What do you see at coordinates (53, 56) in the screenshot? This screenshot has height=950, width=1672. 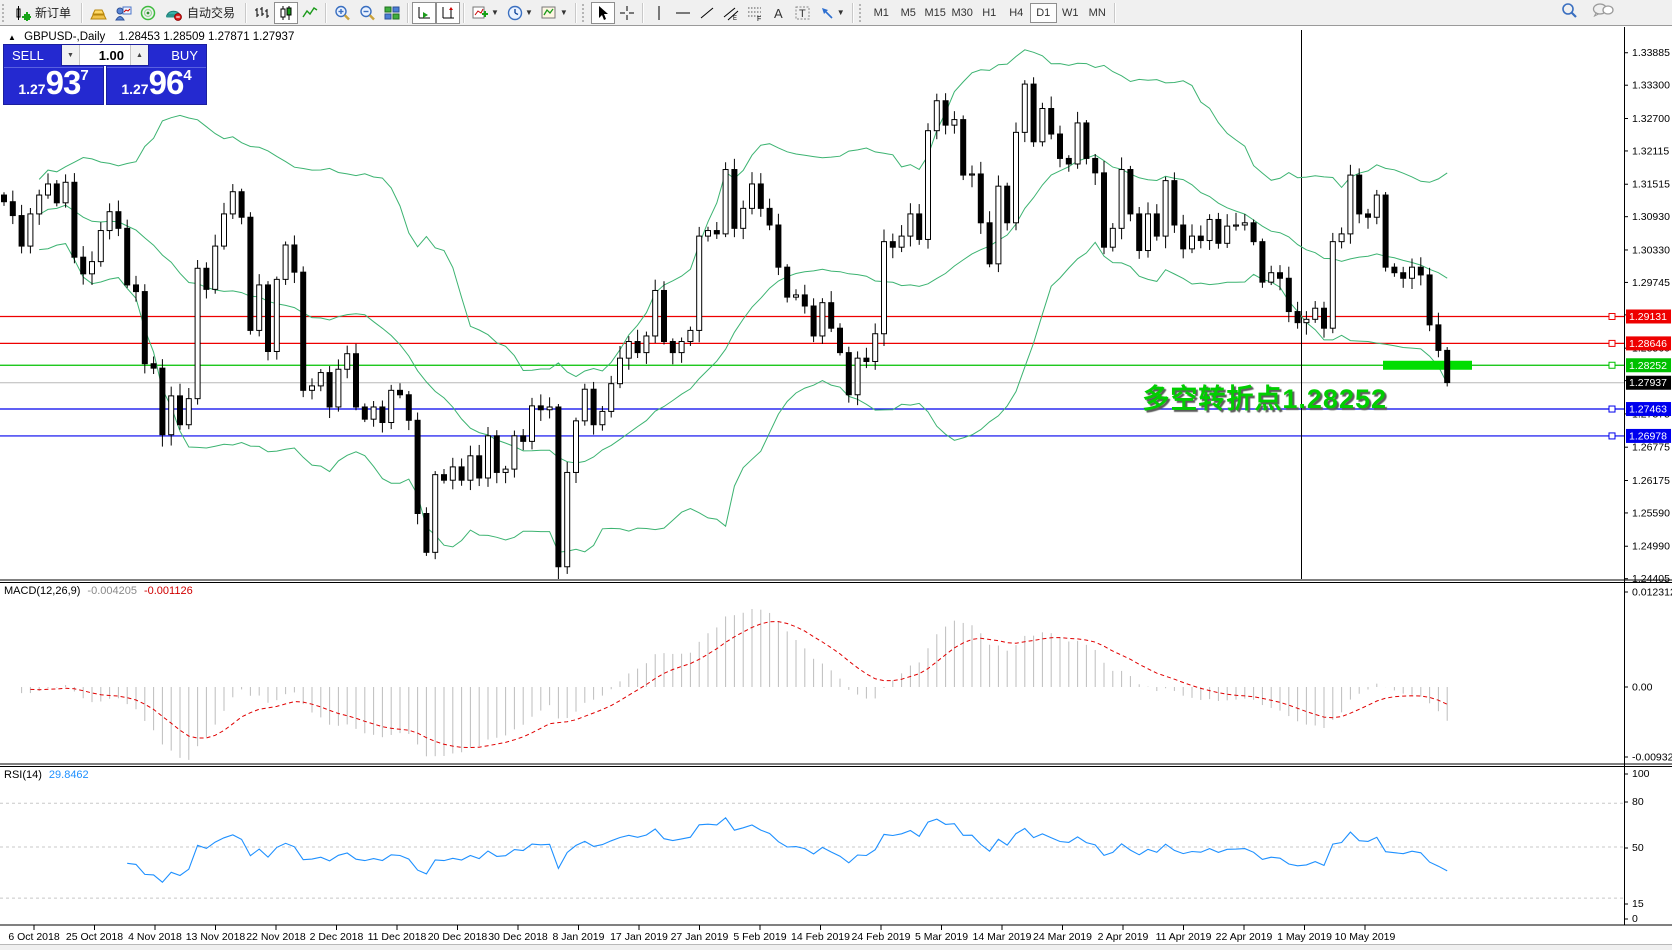 I see `sell-label: SELL` at bounding box center [53, 56].